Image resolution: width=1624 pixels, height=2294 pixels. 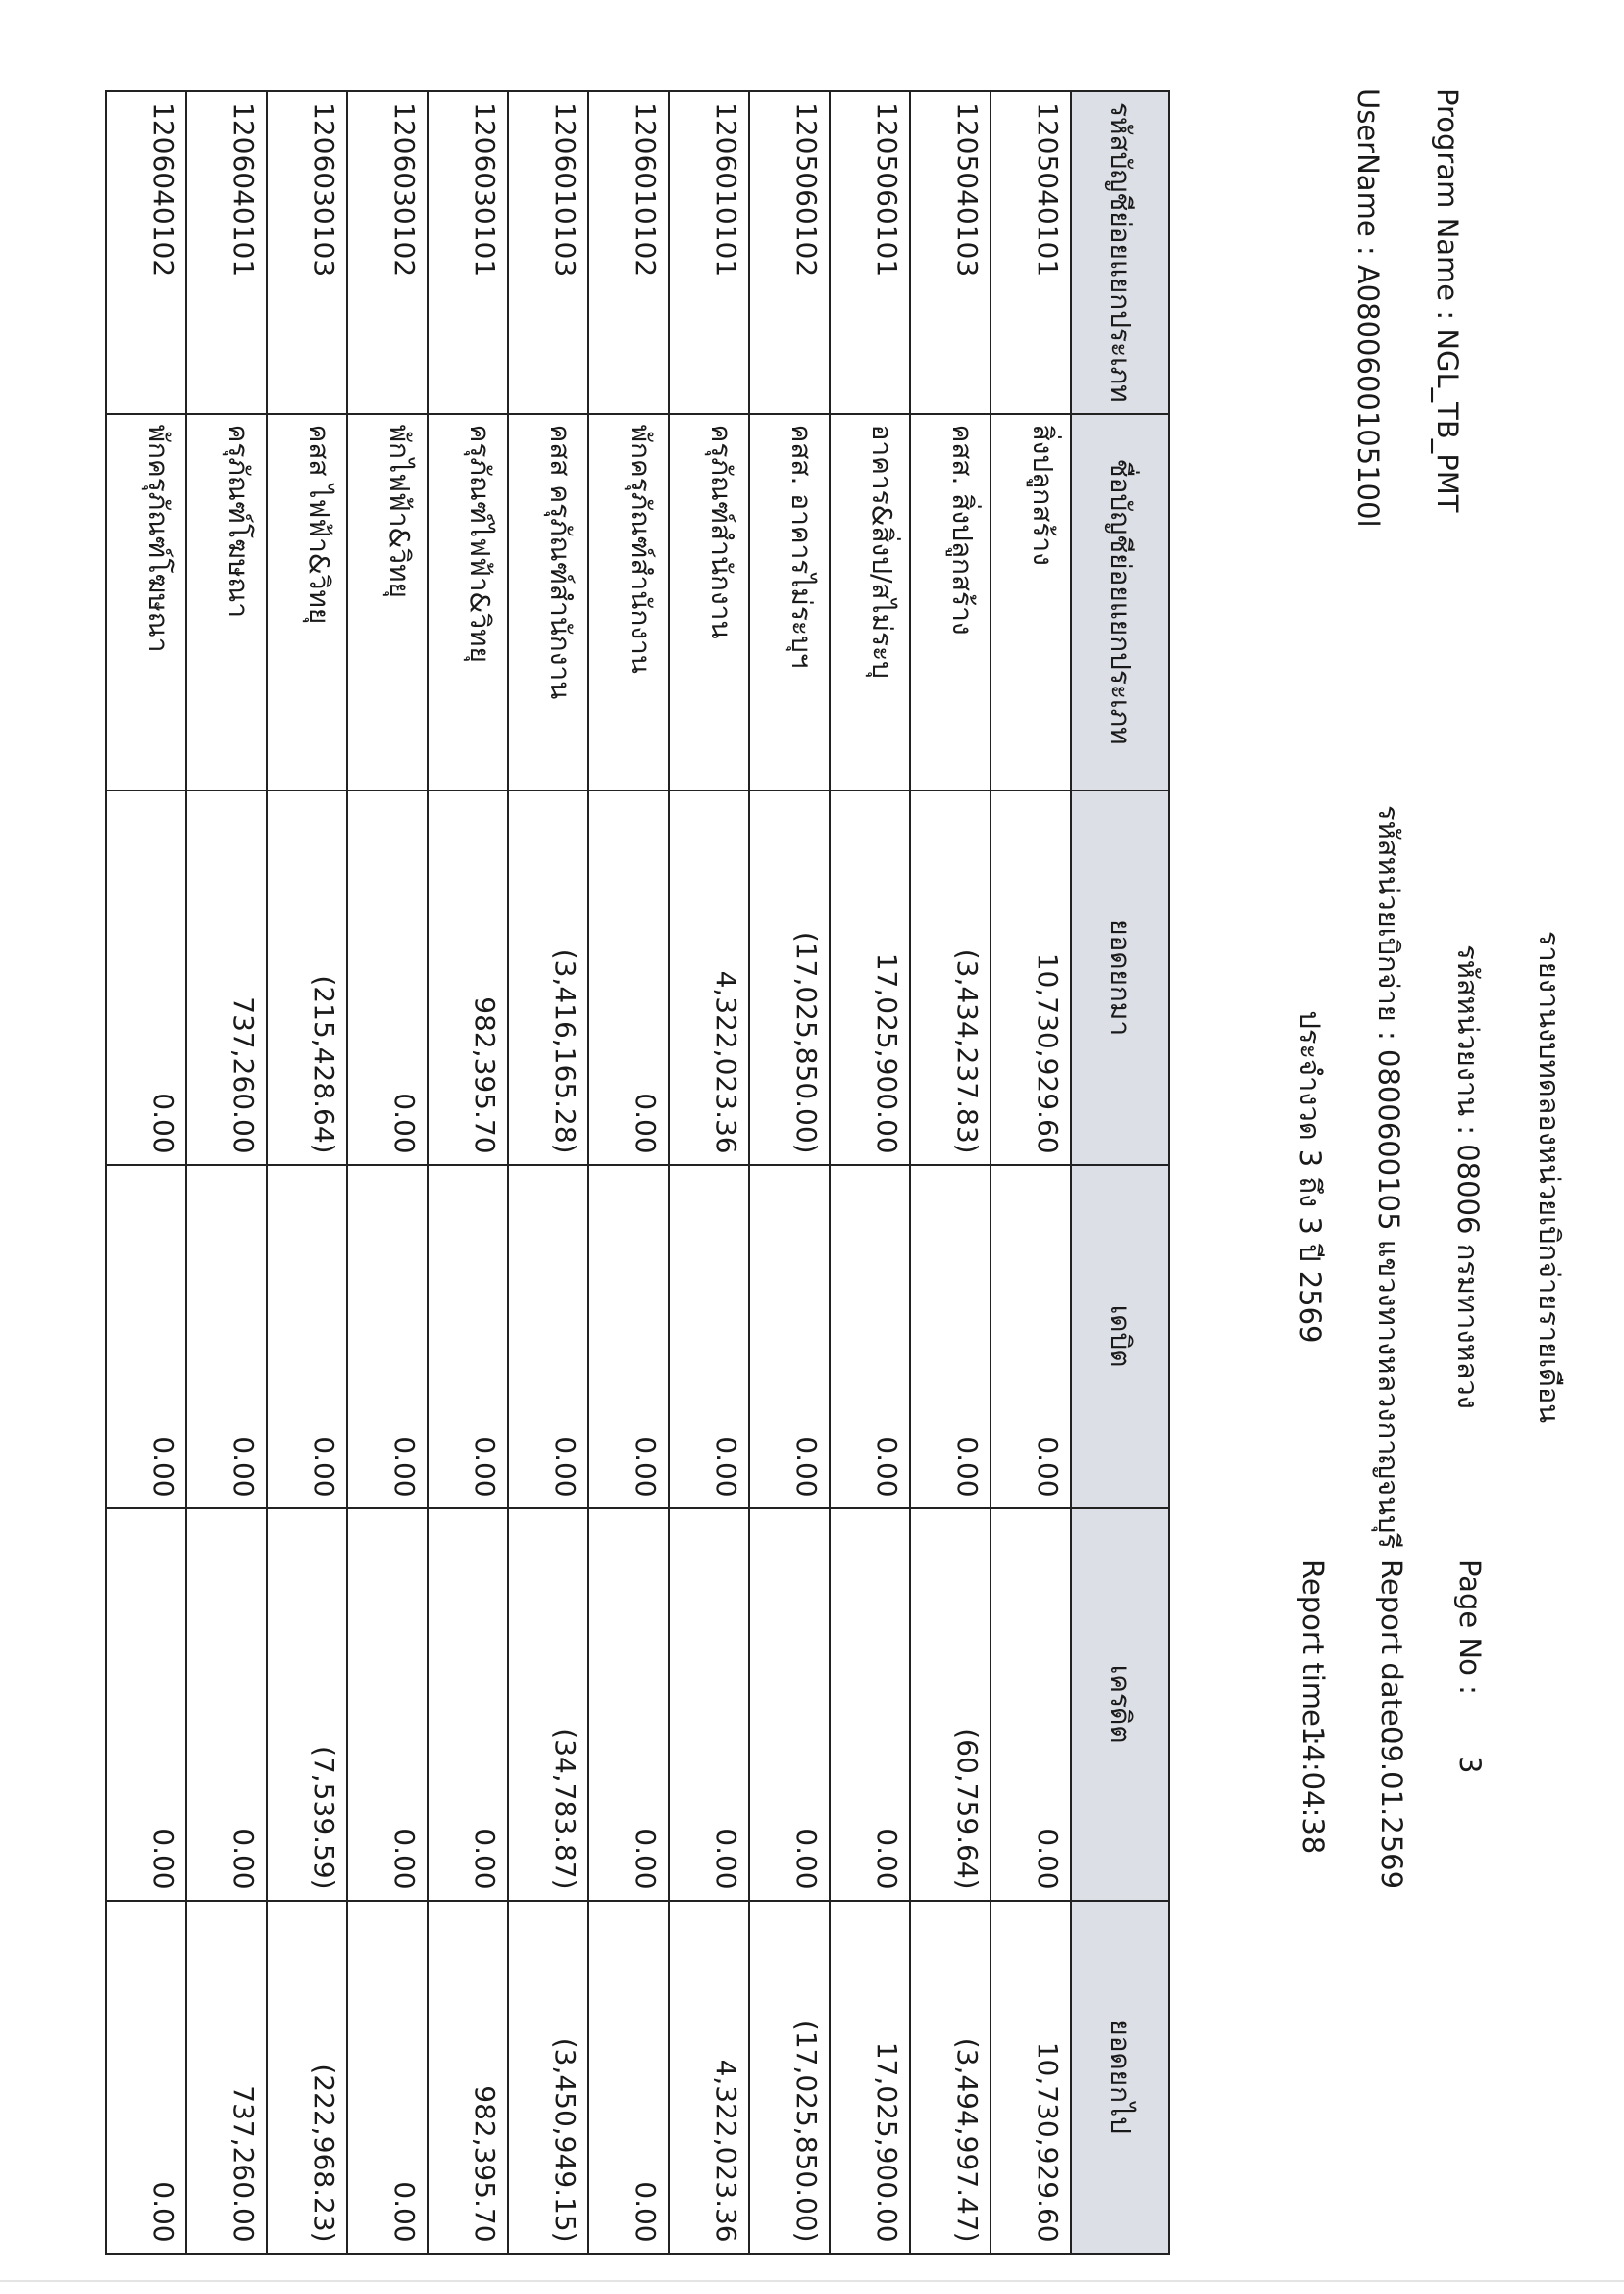 I want to click on cell-opening-balance: (215,428.64), so click(x=307, y=977).